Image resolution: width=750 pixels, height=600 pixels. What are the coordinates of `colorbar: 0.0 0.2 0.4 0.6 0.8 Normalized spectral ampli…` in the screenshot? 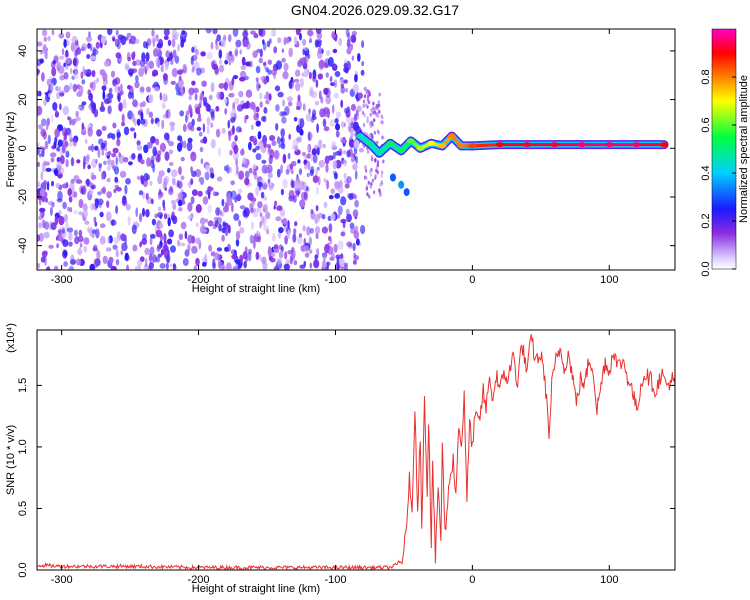 It's located at (725, 152).